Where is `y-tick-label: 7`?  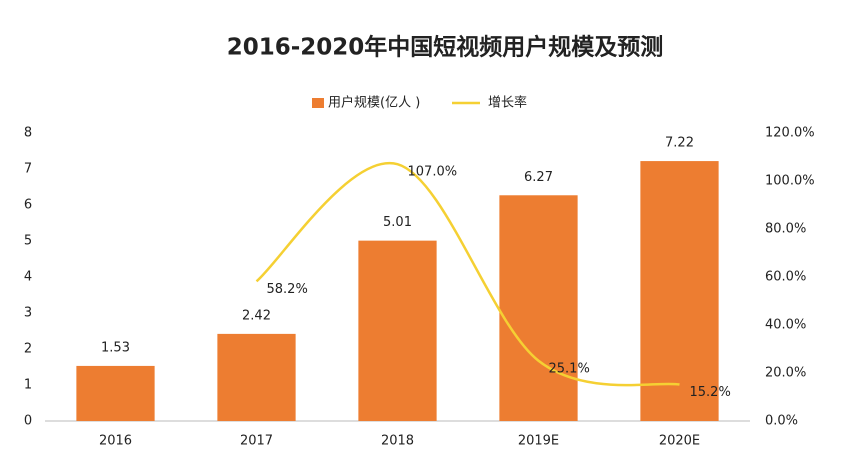 y-tick-label: 7 is located at coordinates (28, 169).